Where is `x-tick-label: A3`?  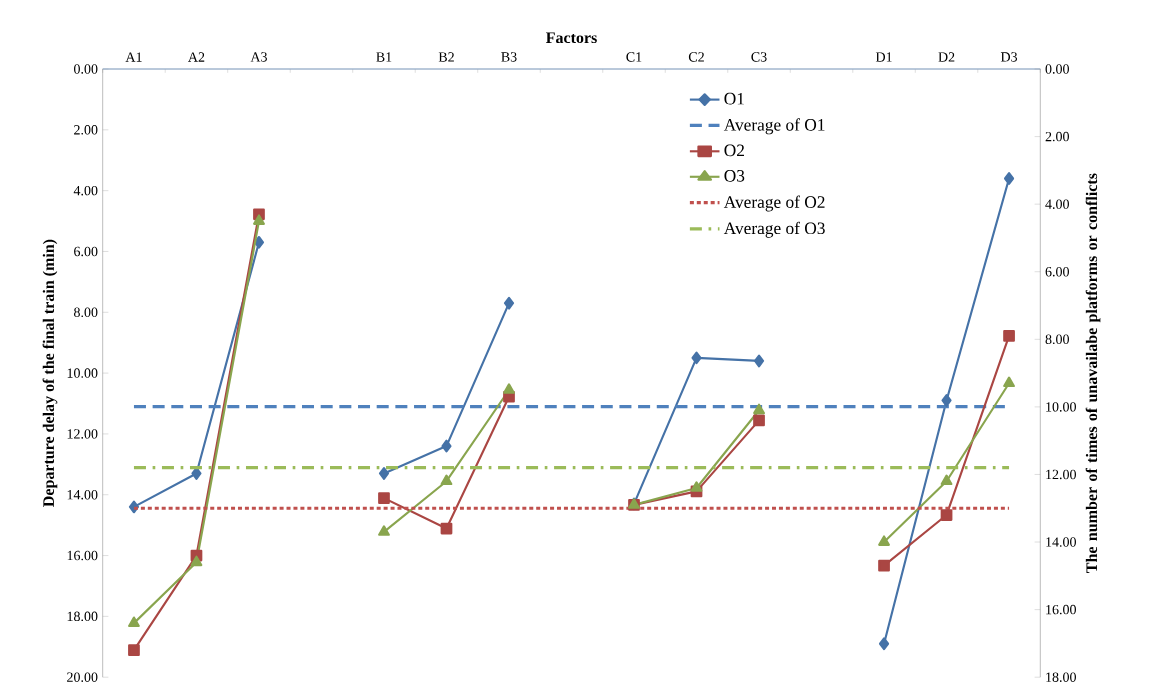 x-tick-label: A3 is located at coordinates (258, 57).